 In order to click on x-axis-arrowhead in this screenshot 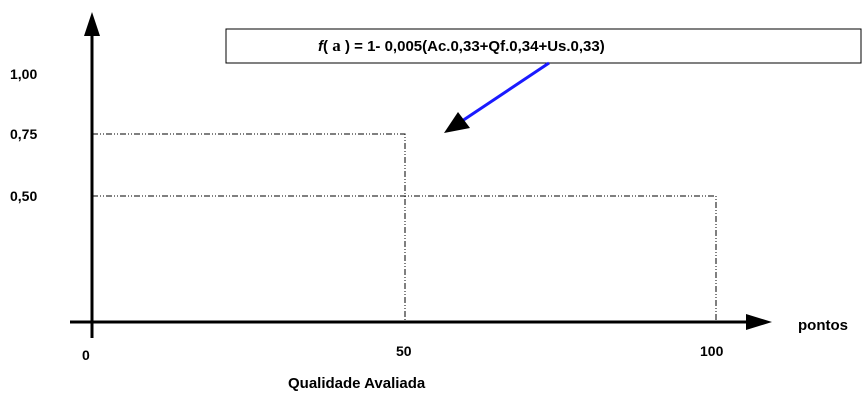, I will do `click(759, 322)`.